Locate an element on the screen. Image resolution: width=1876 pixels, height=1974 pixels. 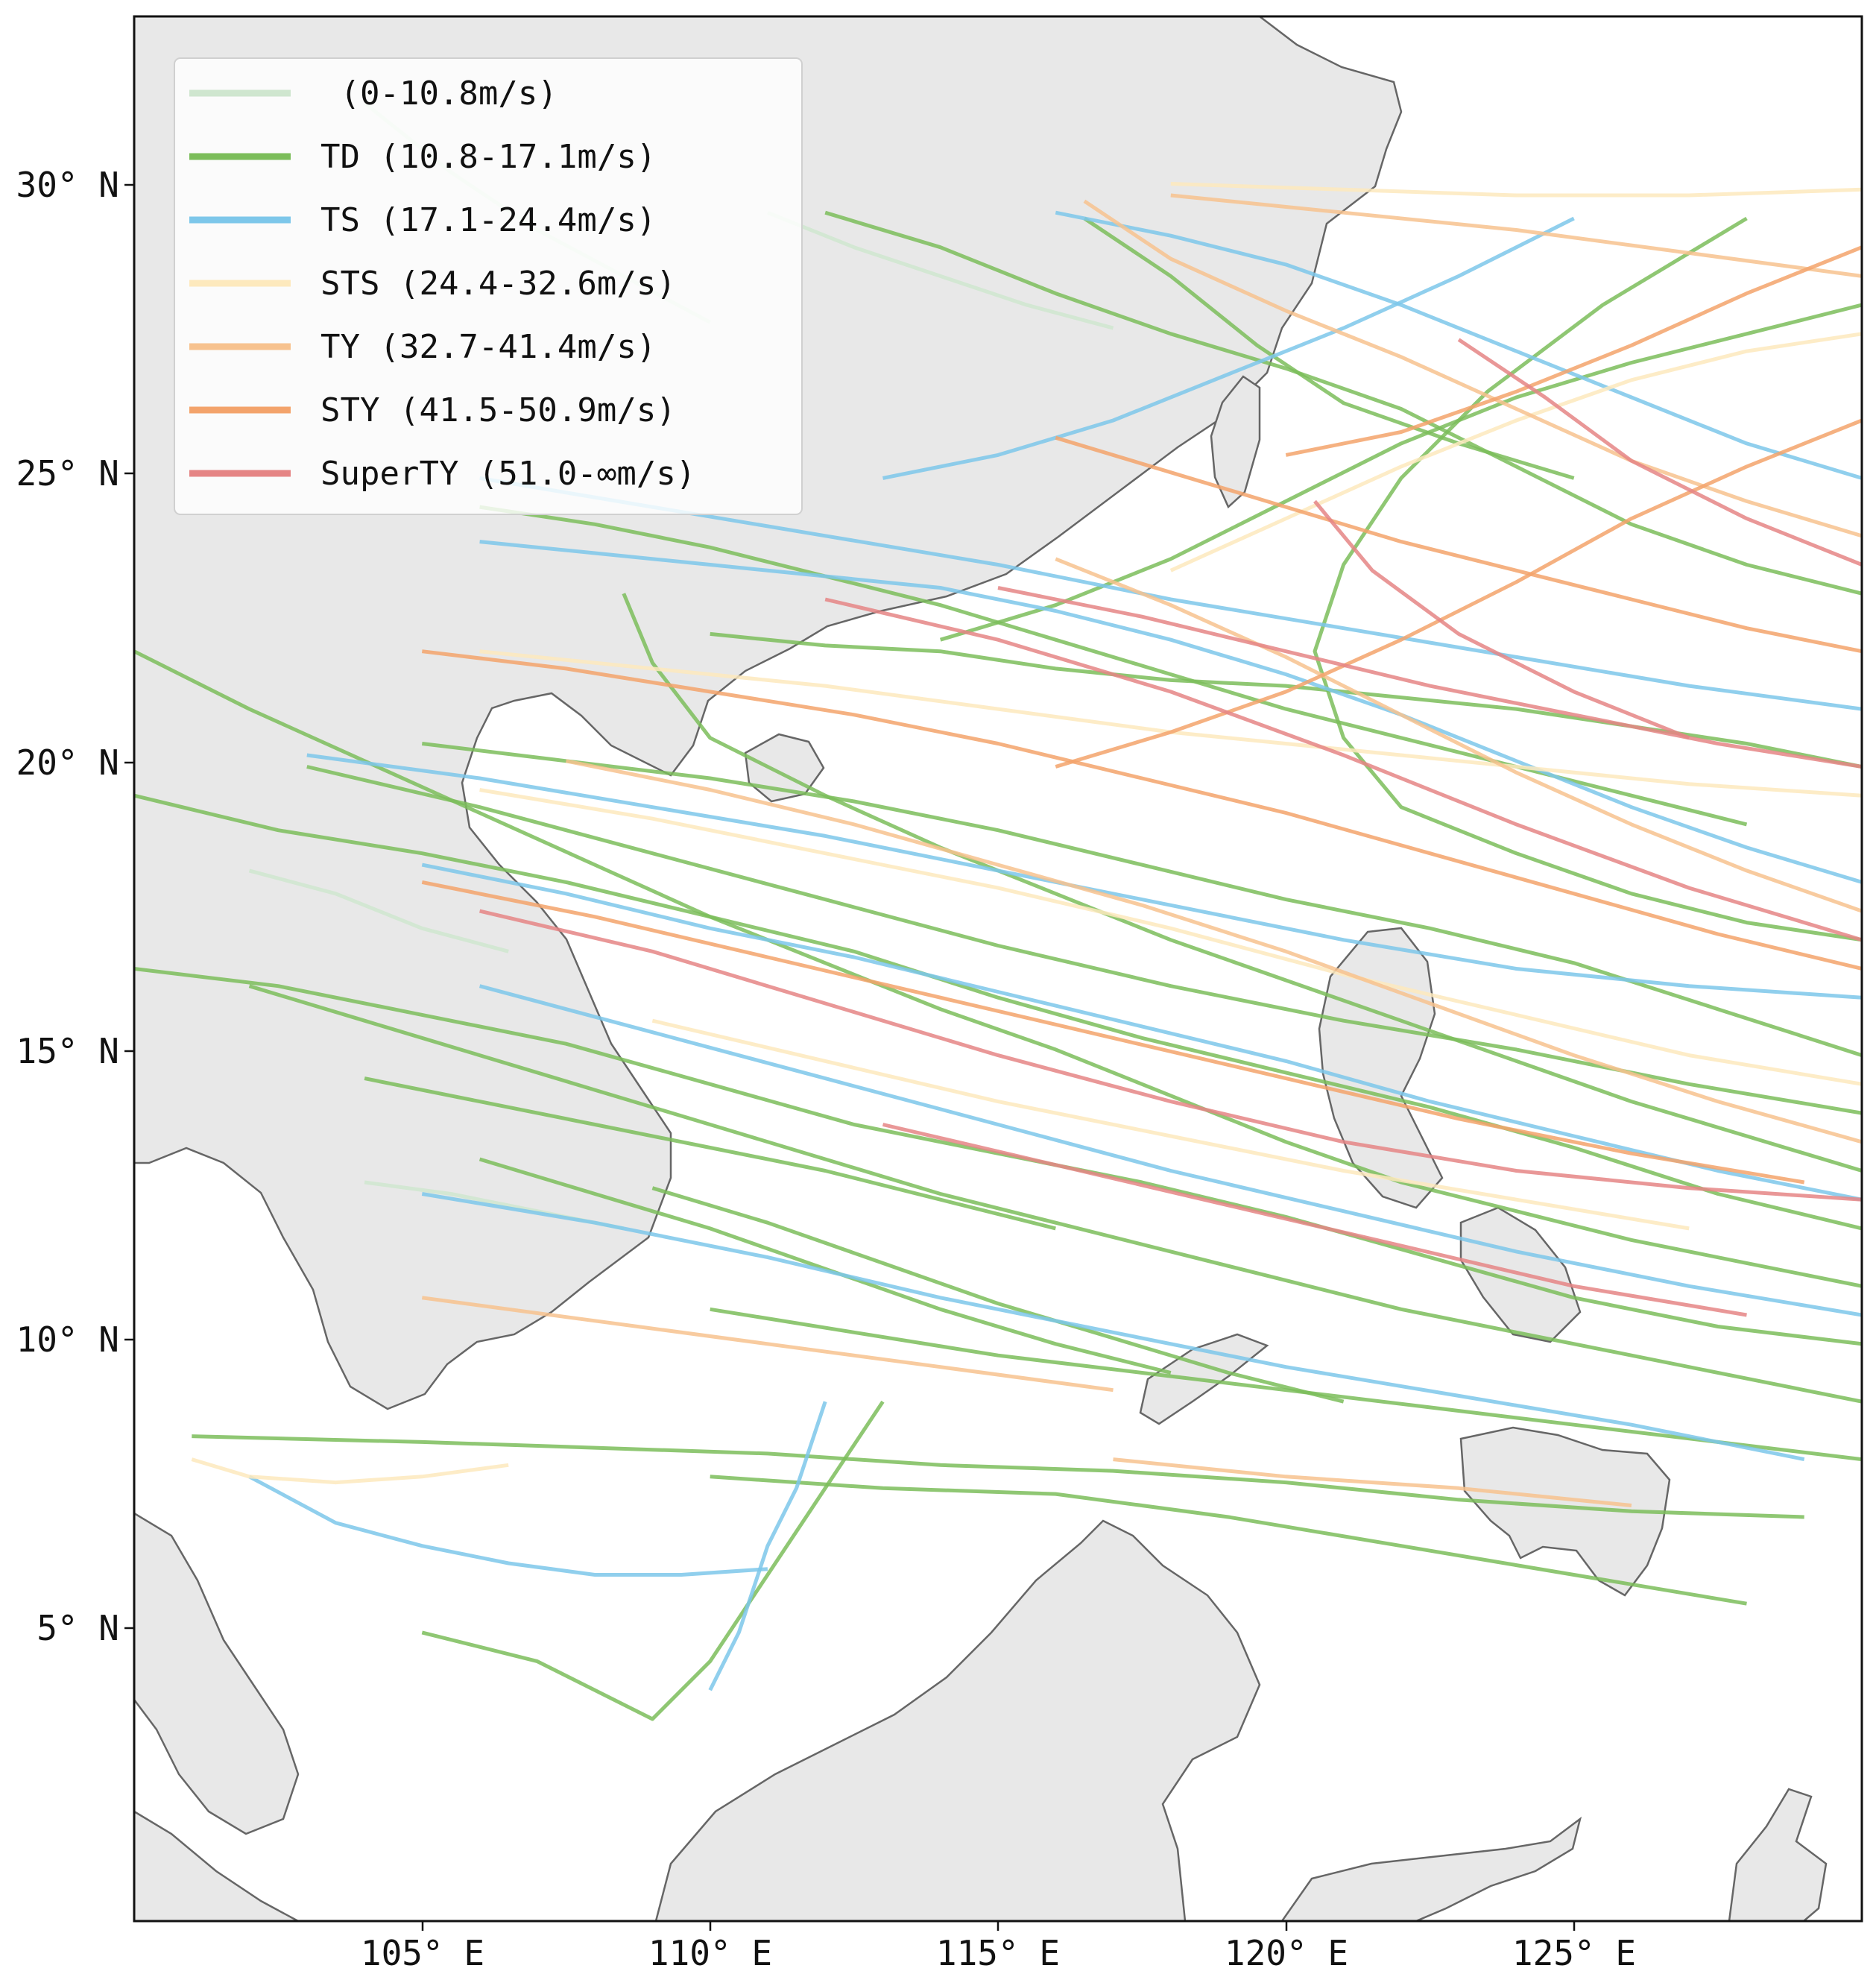
y-axis: 30° N 25° N 20° N 15° N 10° N 5° N is located at coordinates (75, 906).